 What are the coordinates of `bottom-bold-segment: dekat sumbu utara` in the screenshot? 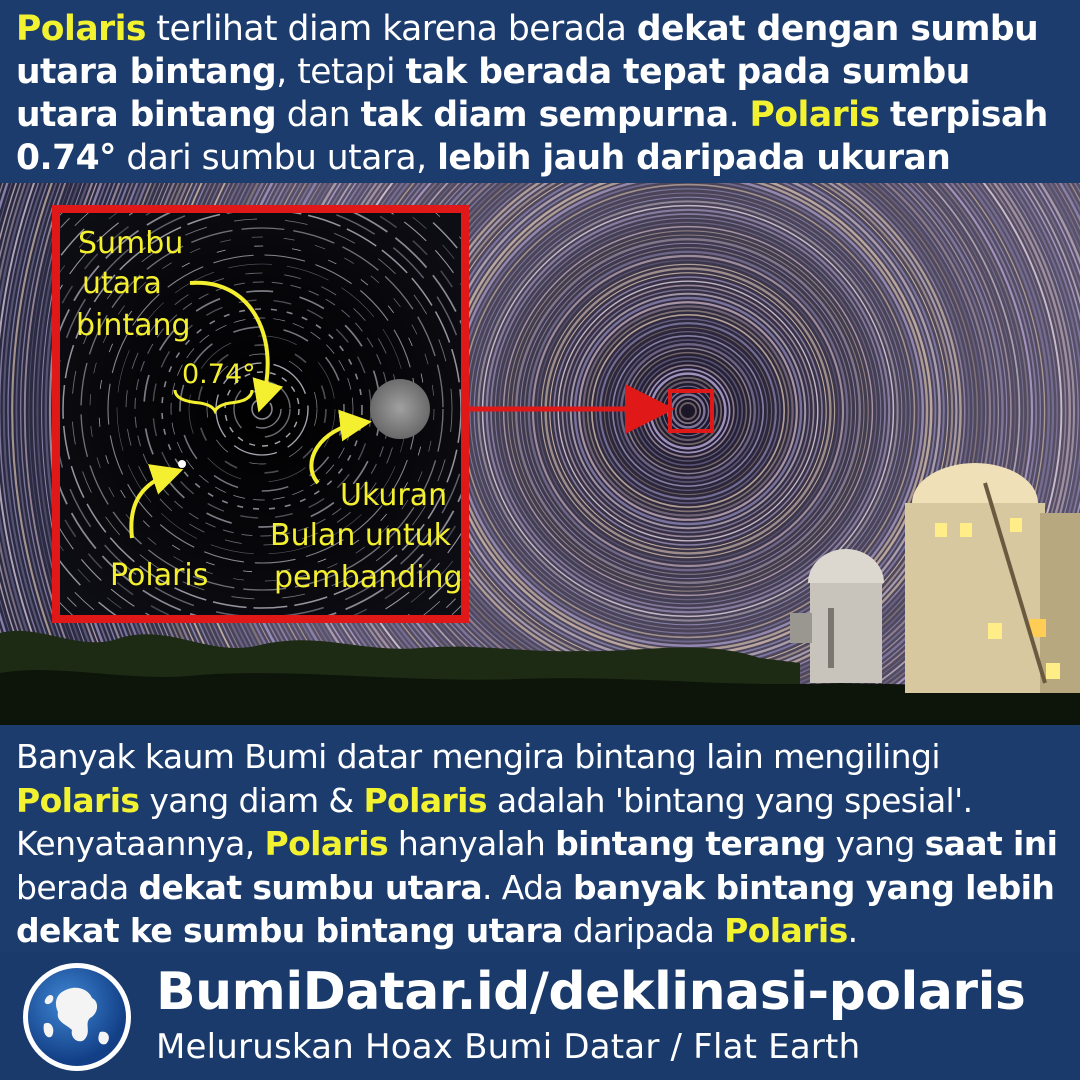 It's located at (310, 887).